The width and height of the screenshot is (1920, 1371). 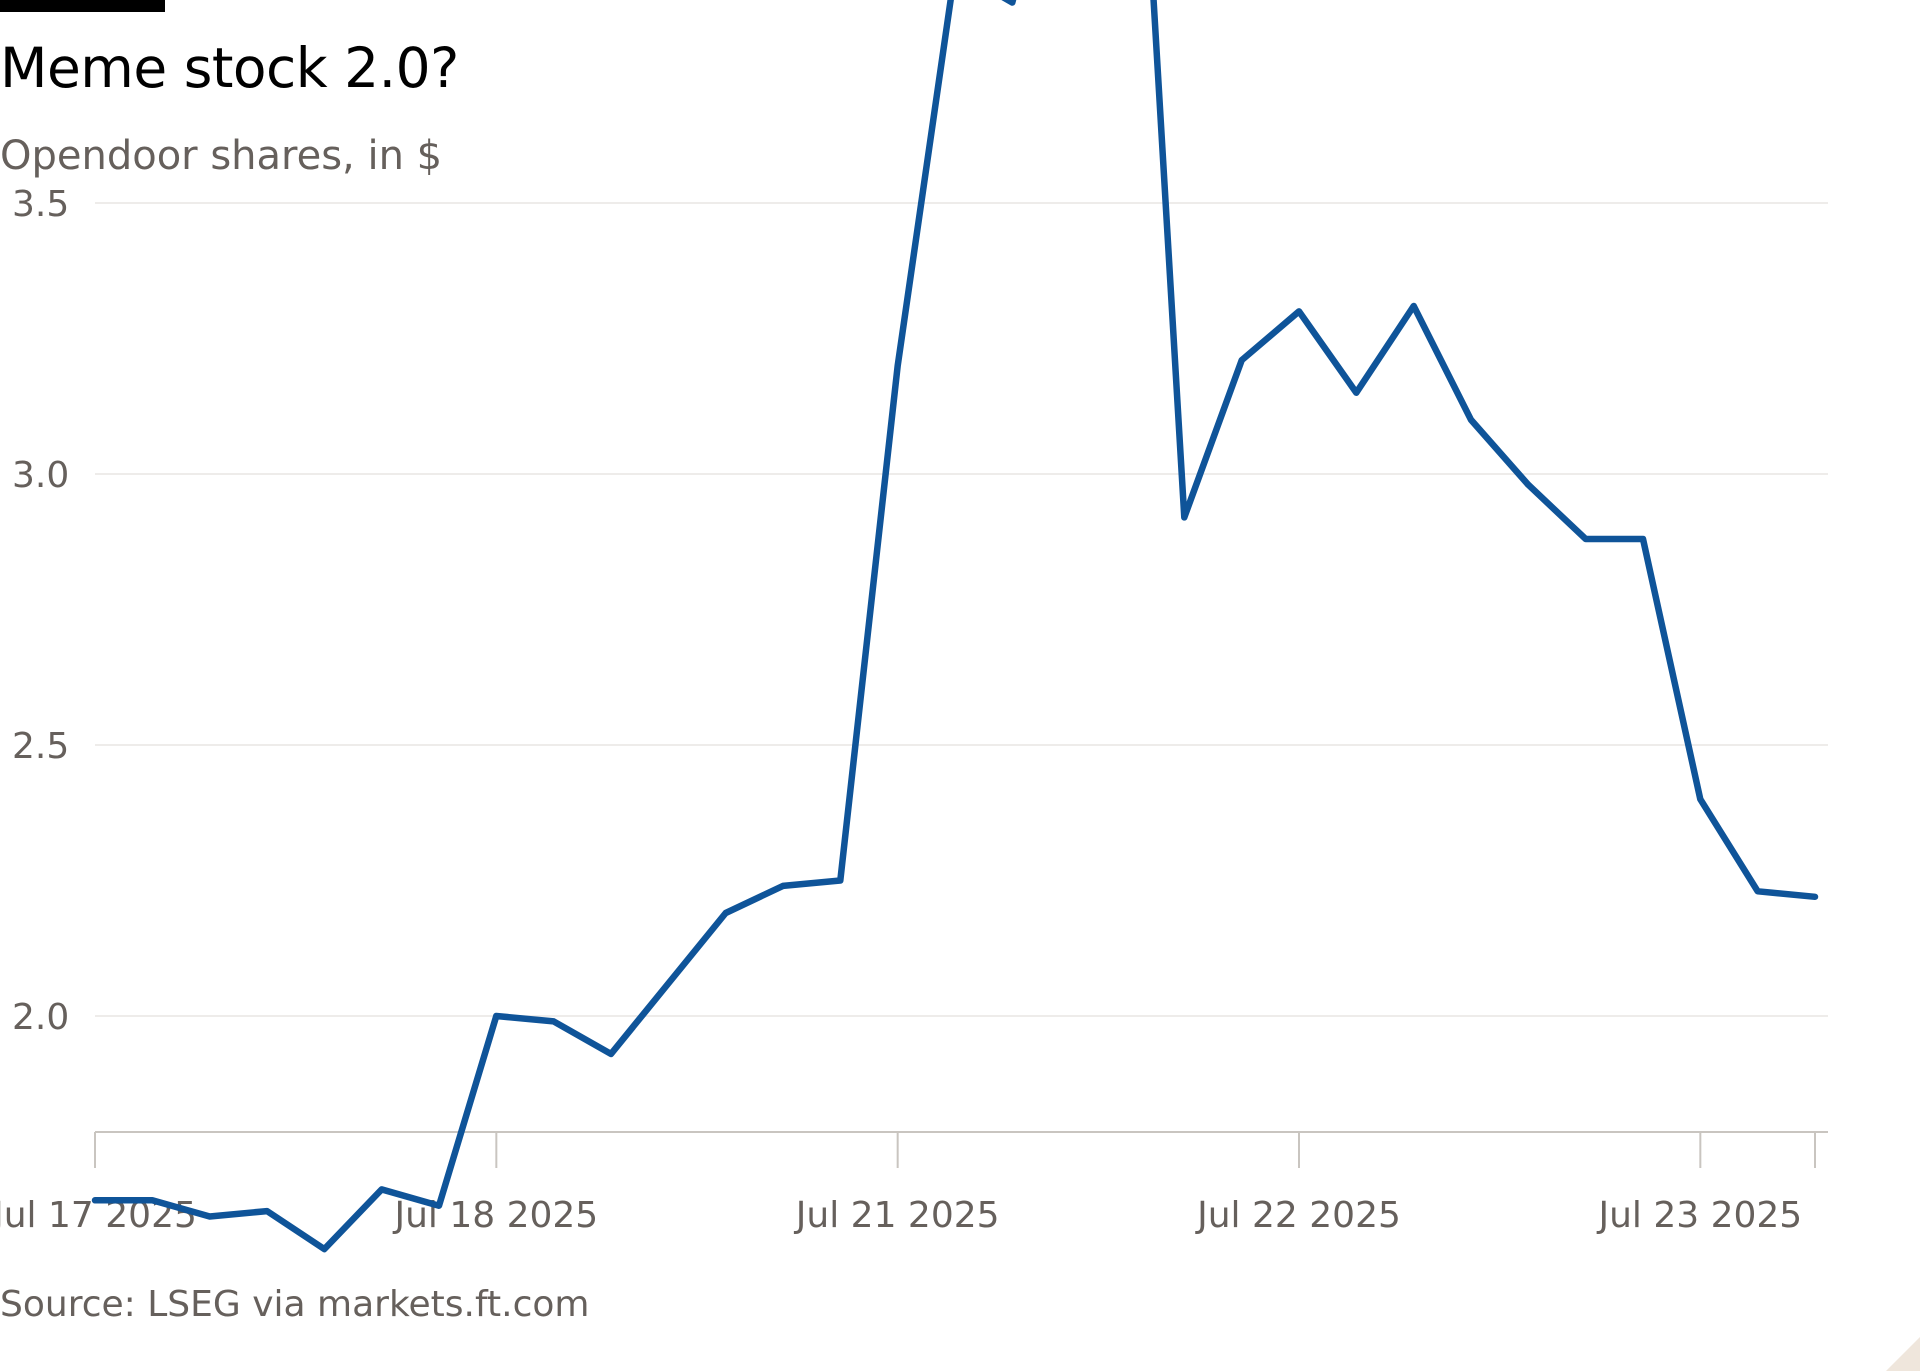 What do you see at coordinates (1699, 1215) in the screenshot?
I see `x-tick-label: Jul 23 2025` at bounding box center [1699, 1215].